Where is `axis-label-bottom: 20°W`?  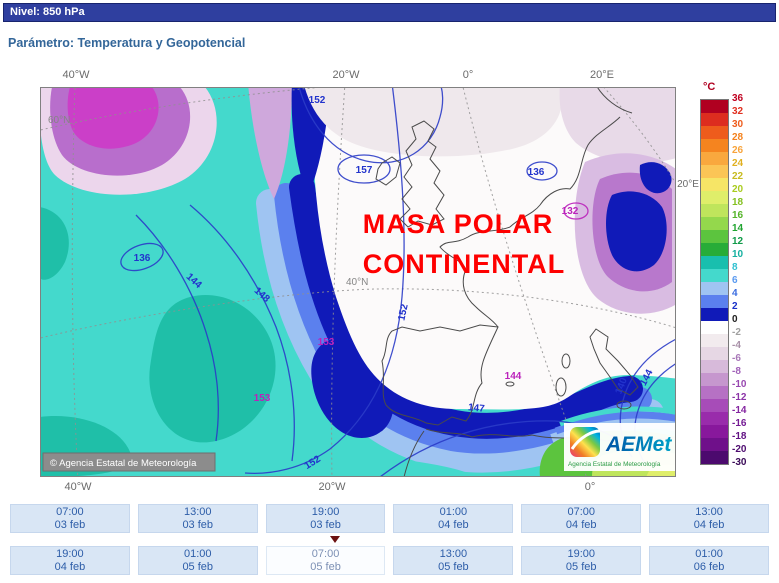
axis-label-bottom: 20°W is located at coordinates (332, 487).